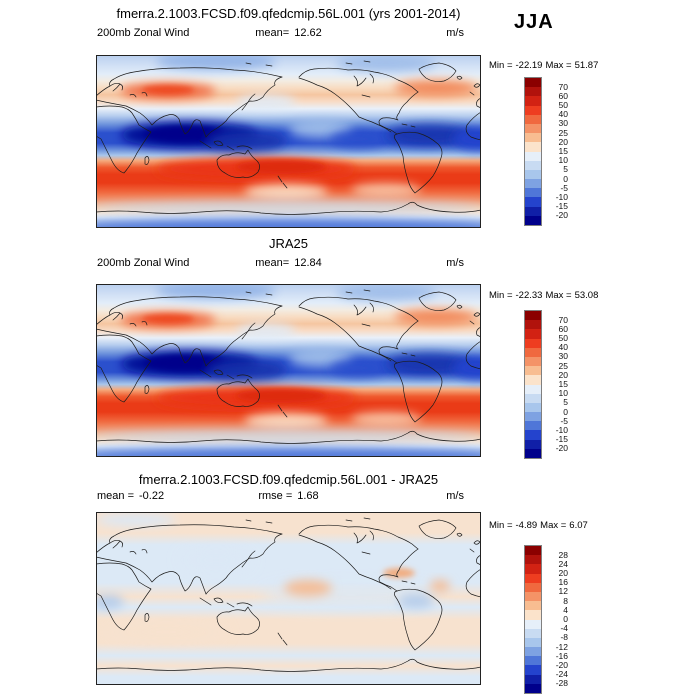 The height and width of the screenshot is (700, 700). I want to click on panel2-subtitle-row: 200mb Zonal Wind mean= 12.84 m/s, so click(288, 264).